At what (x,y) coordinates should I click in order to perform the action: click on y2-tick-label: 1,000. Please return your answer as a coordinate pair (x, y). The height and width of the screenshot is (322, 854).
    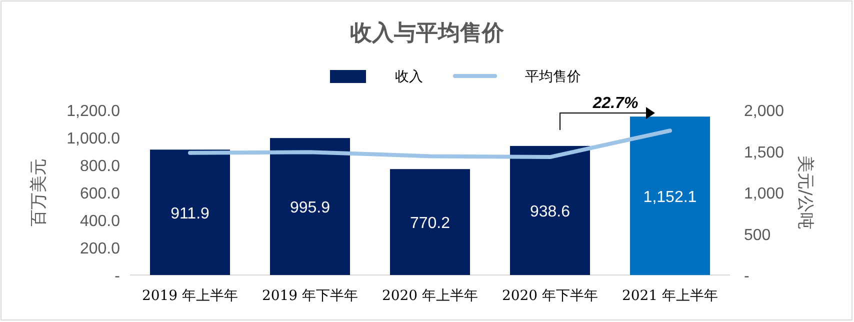
    Looking at the image, I should click on (764, 194).